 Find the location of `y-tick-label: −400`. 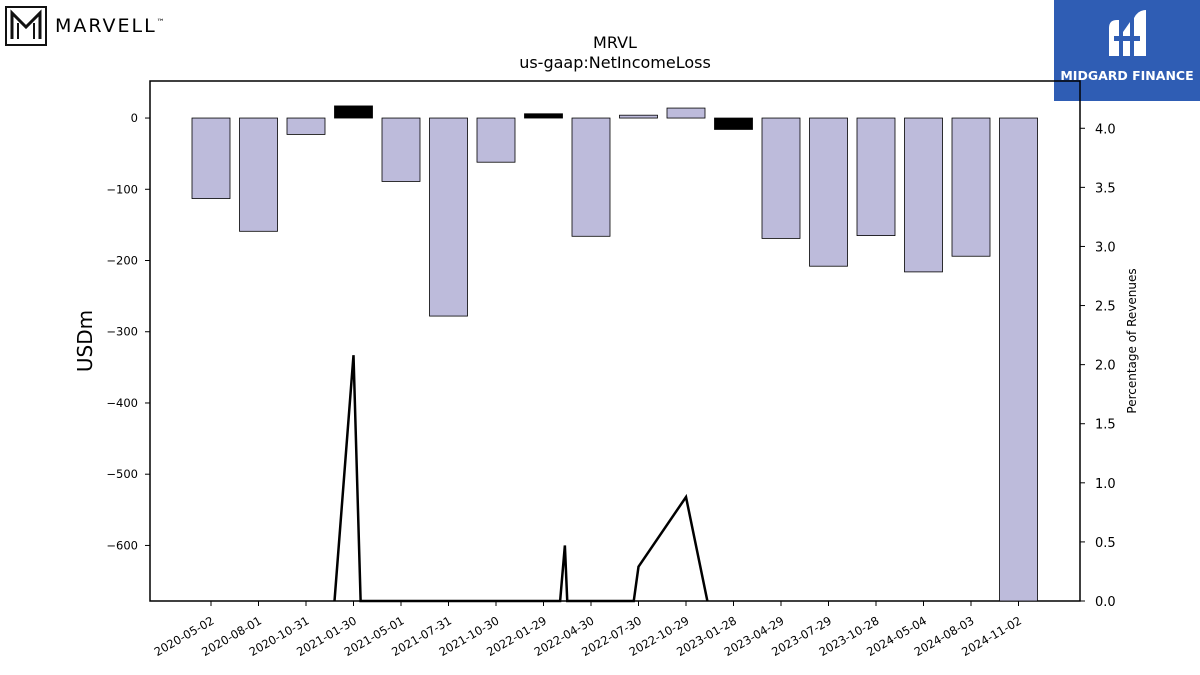

y-tick-label: −400 is located at coordinates (122, 403).